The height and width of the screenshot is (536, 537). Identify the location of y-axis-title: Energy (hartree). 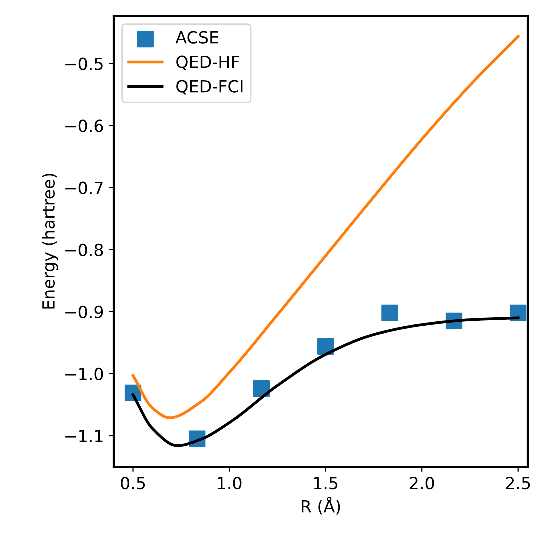
(50, 241).